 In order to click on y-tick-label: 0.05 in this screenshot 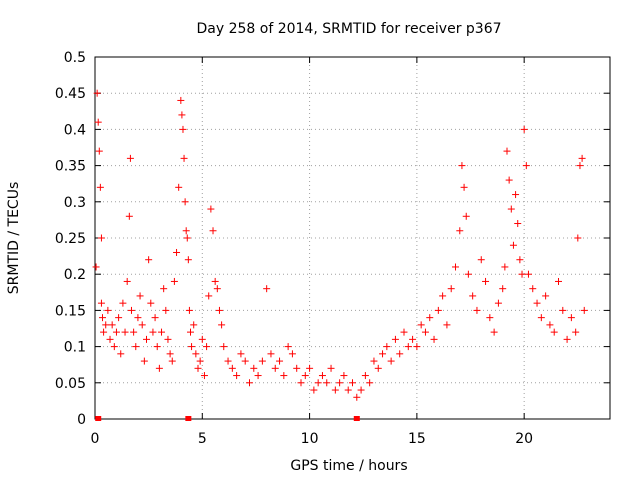, I will do `click(70, 384)`.